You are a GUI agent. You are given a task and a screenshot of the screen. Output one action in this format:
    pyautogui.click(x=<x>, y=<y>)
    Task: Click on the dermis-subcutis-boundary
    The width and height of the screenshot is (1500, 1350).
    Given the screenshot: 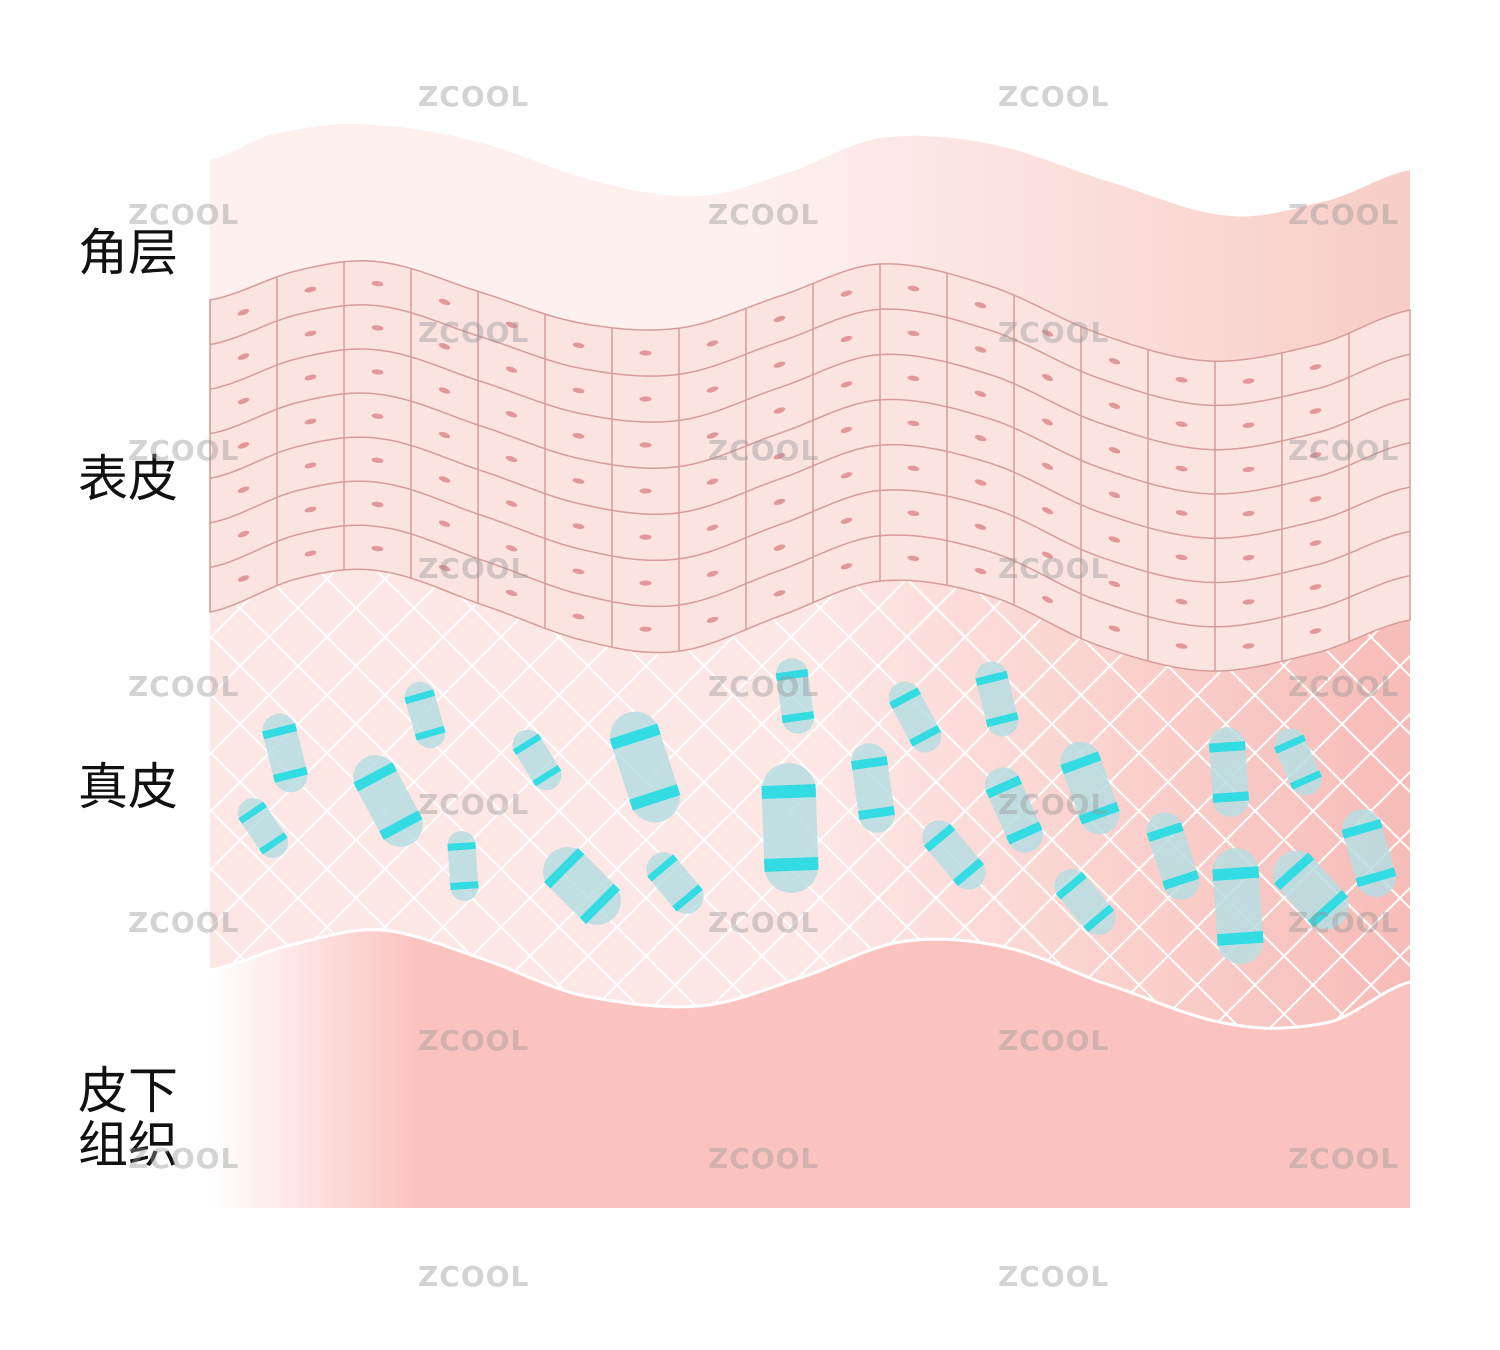 What is the action you would take?
    pyautogui.click(x=810, y=979)
    